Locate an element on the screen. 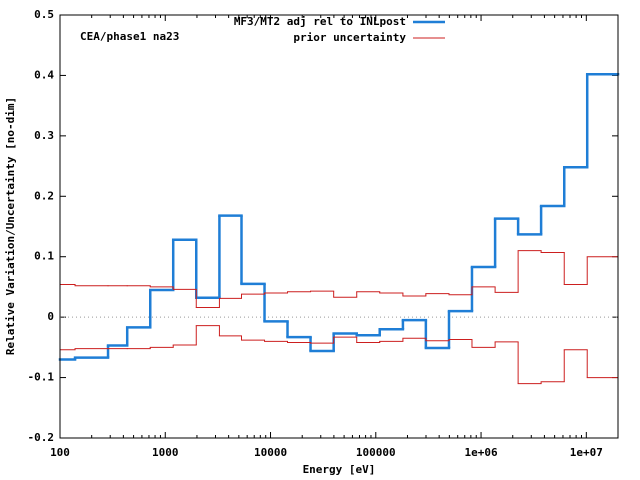  y-tick-label: -0.1 is located at coordinates (41, 377).